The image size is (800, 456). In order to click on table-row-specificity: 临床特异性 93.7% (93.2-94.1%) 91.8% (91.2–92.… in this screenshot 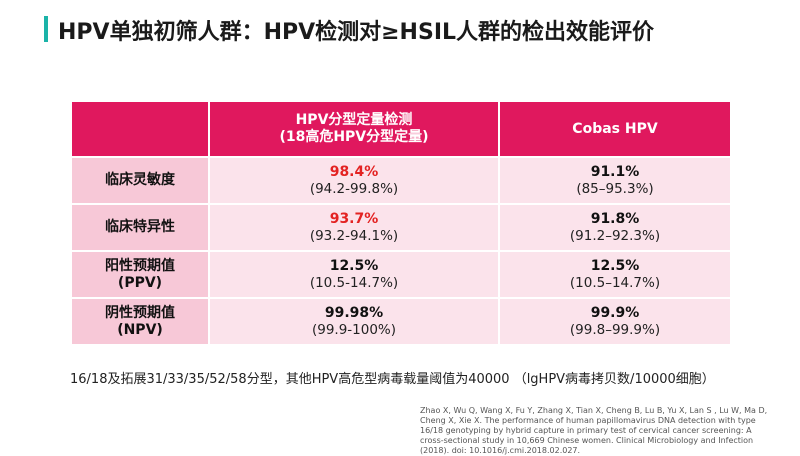, I will do `click(401, 227)`.